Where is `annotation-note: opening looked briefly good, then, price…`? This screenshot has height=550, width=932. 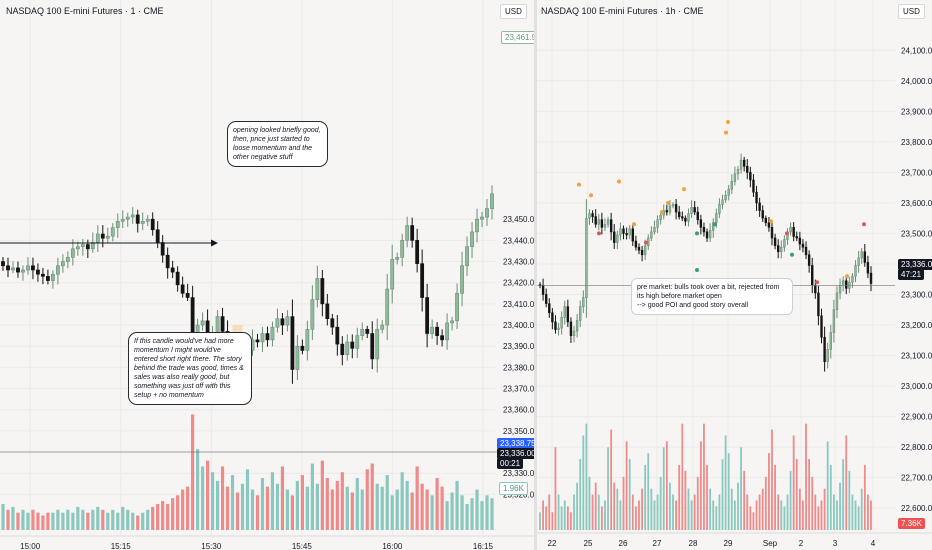 annotation-note: opening looked briefly good, then, price… is located at coordinates (277, 144).